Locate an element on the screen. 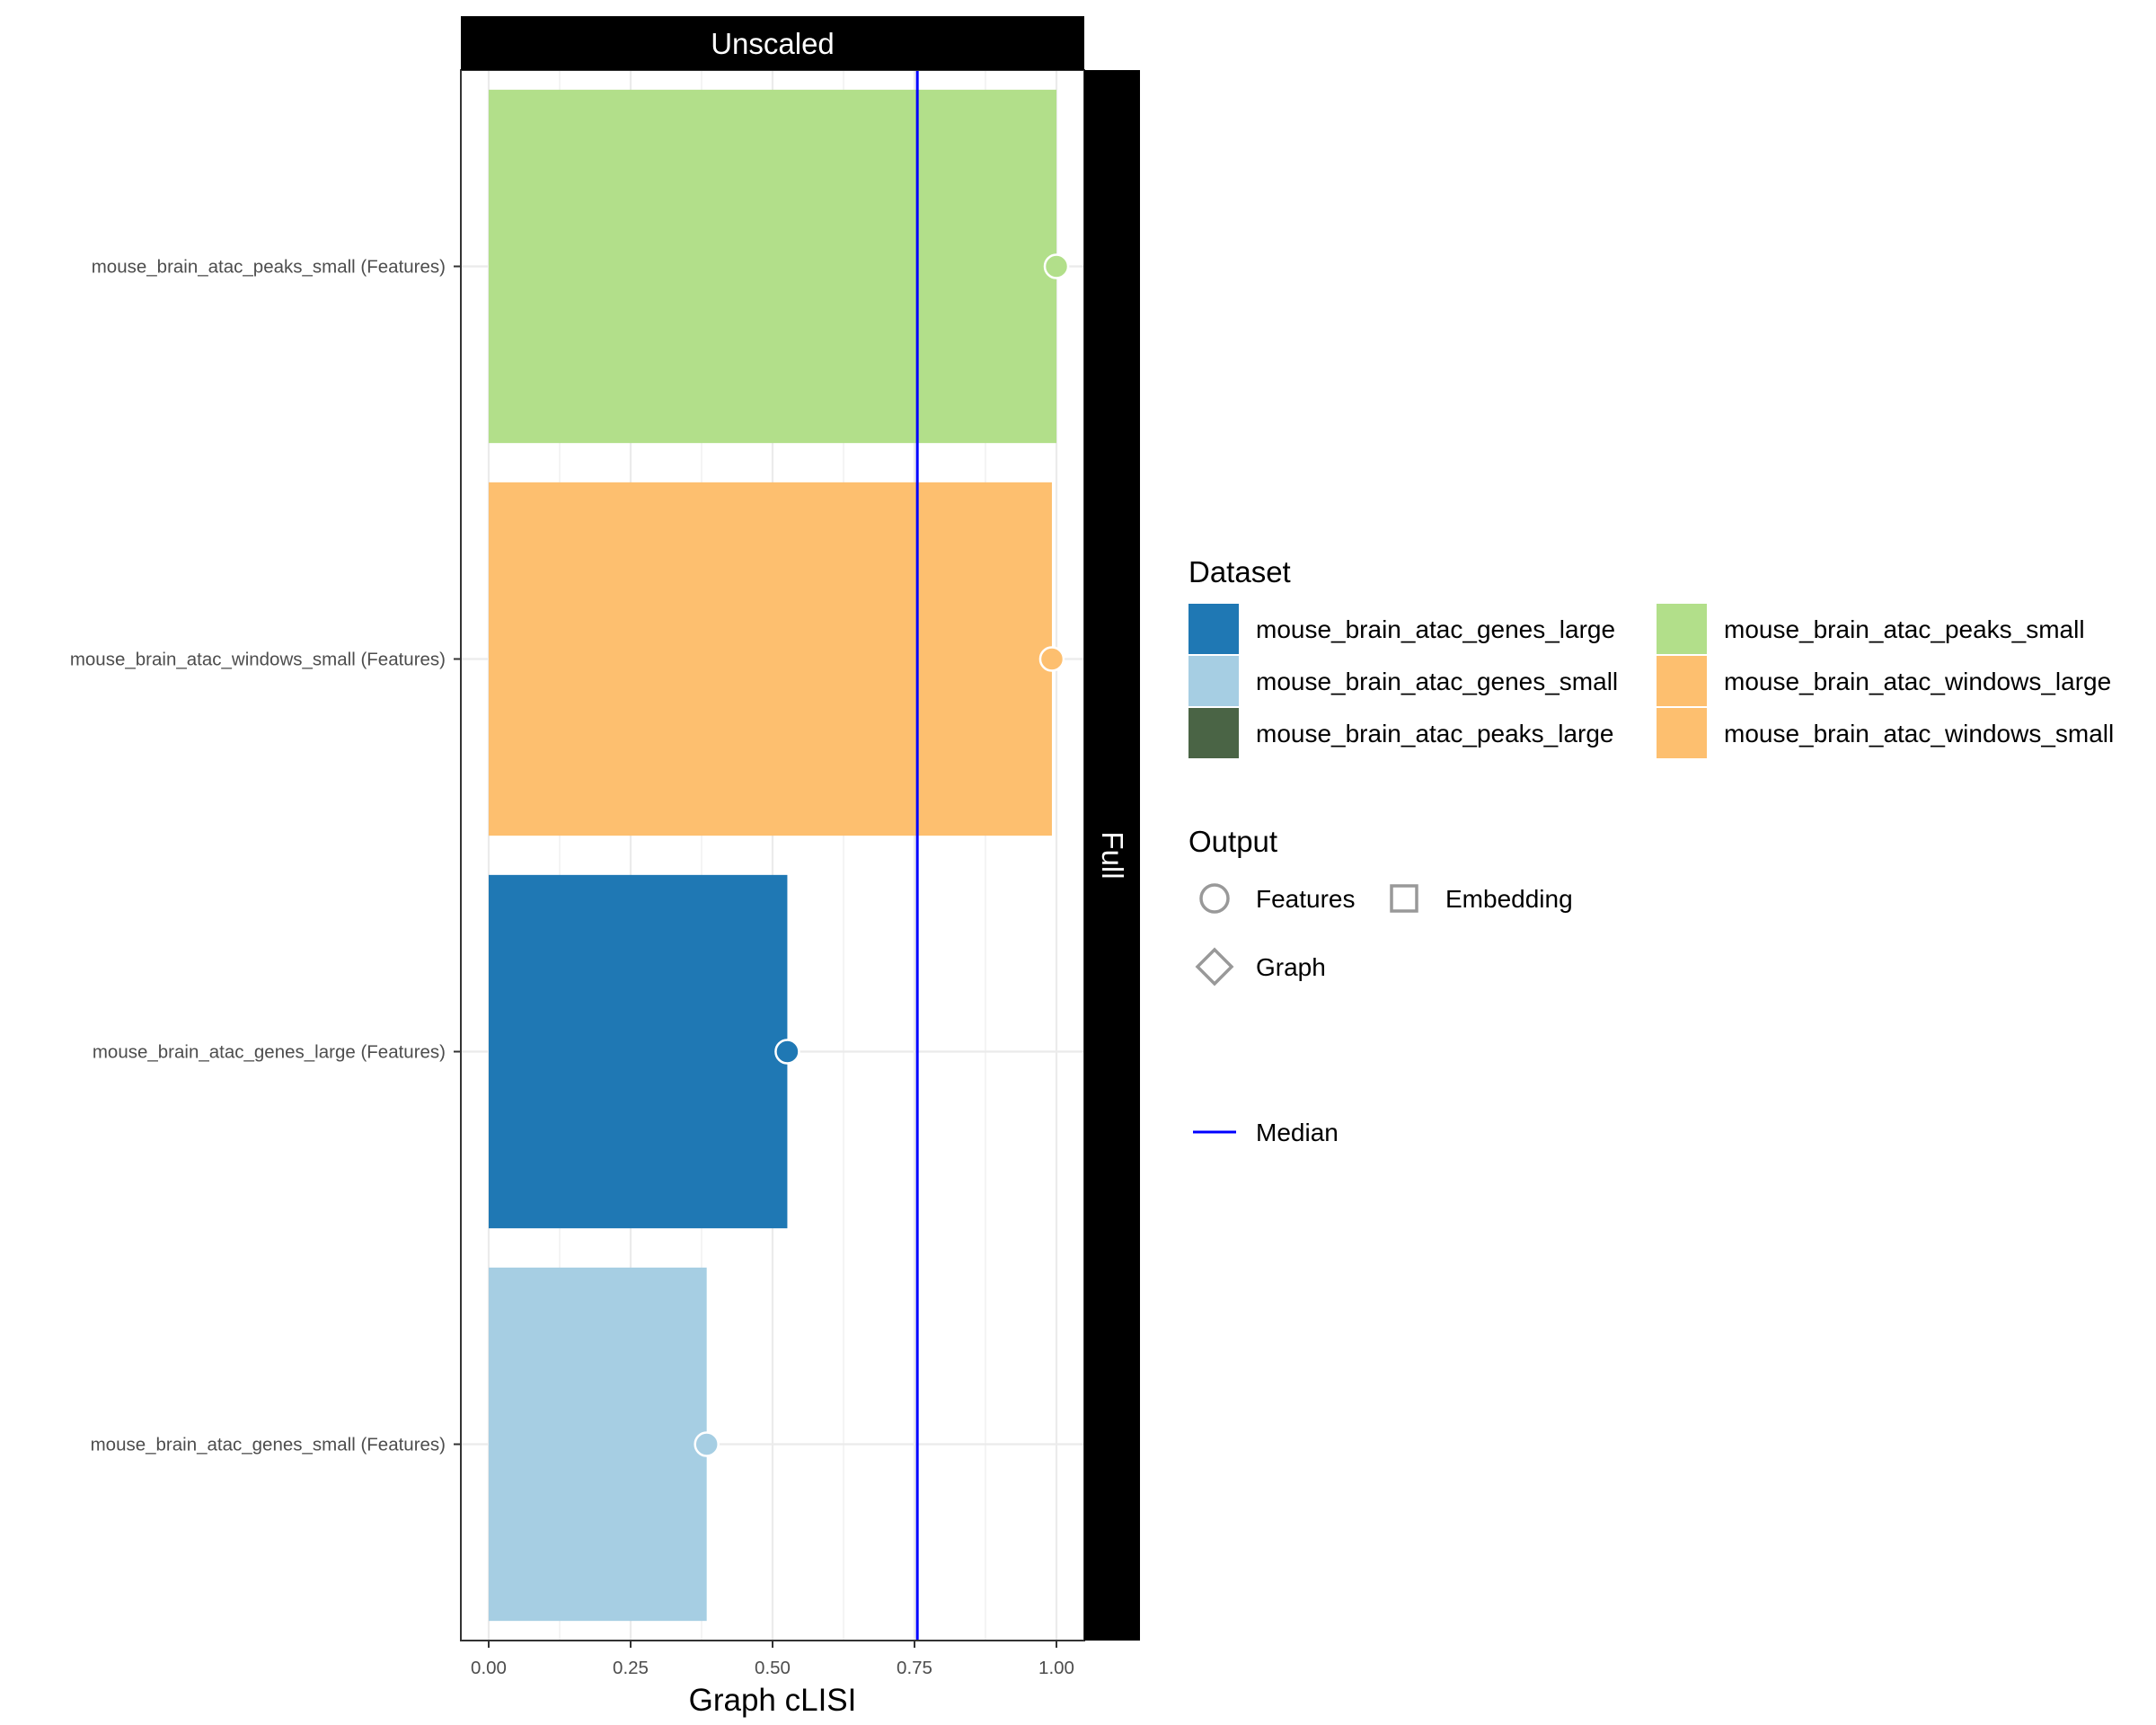  x-tick-label: 0.25 is located at coordinates (631, 1668).